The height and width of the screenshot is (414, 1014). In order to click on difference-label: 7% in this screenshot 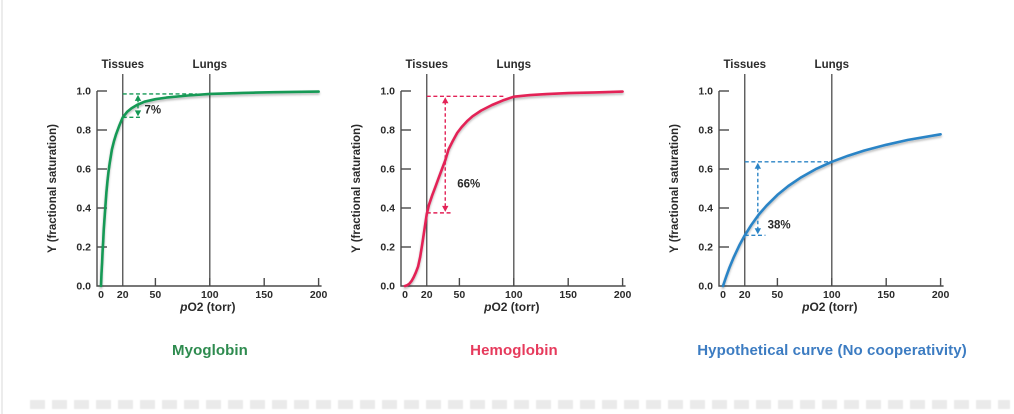, I will do `click(153, 111)`.